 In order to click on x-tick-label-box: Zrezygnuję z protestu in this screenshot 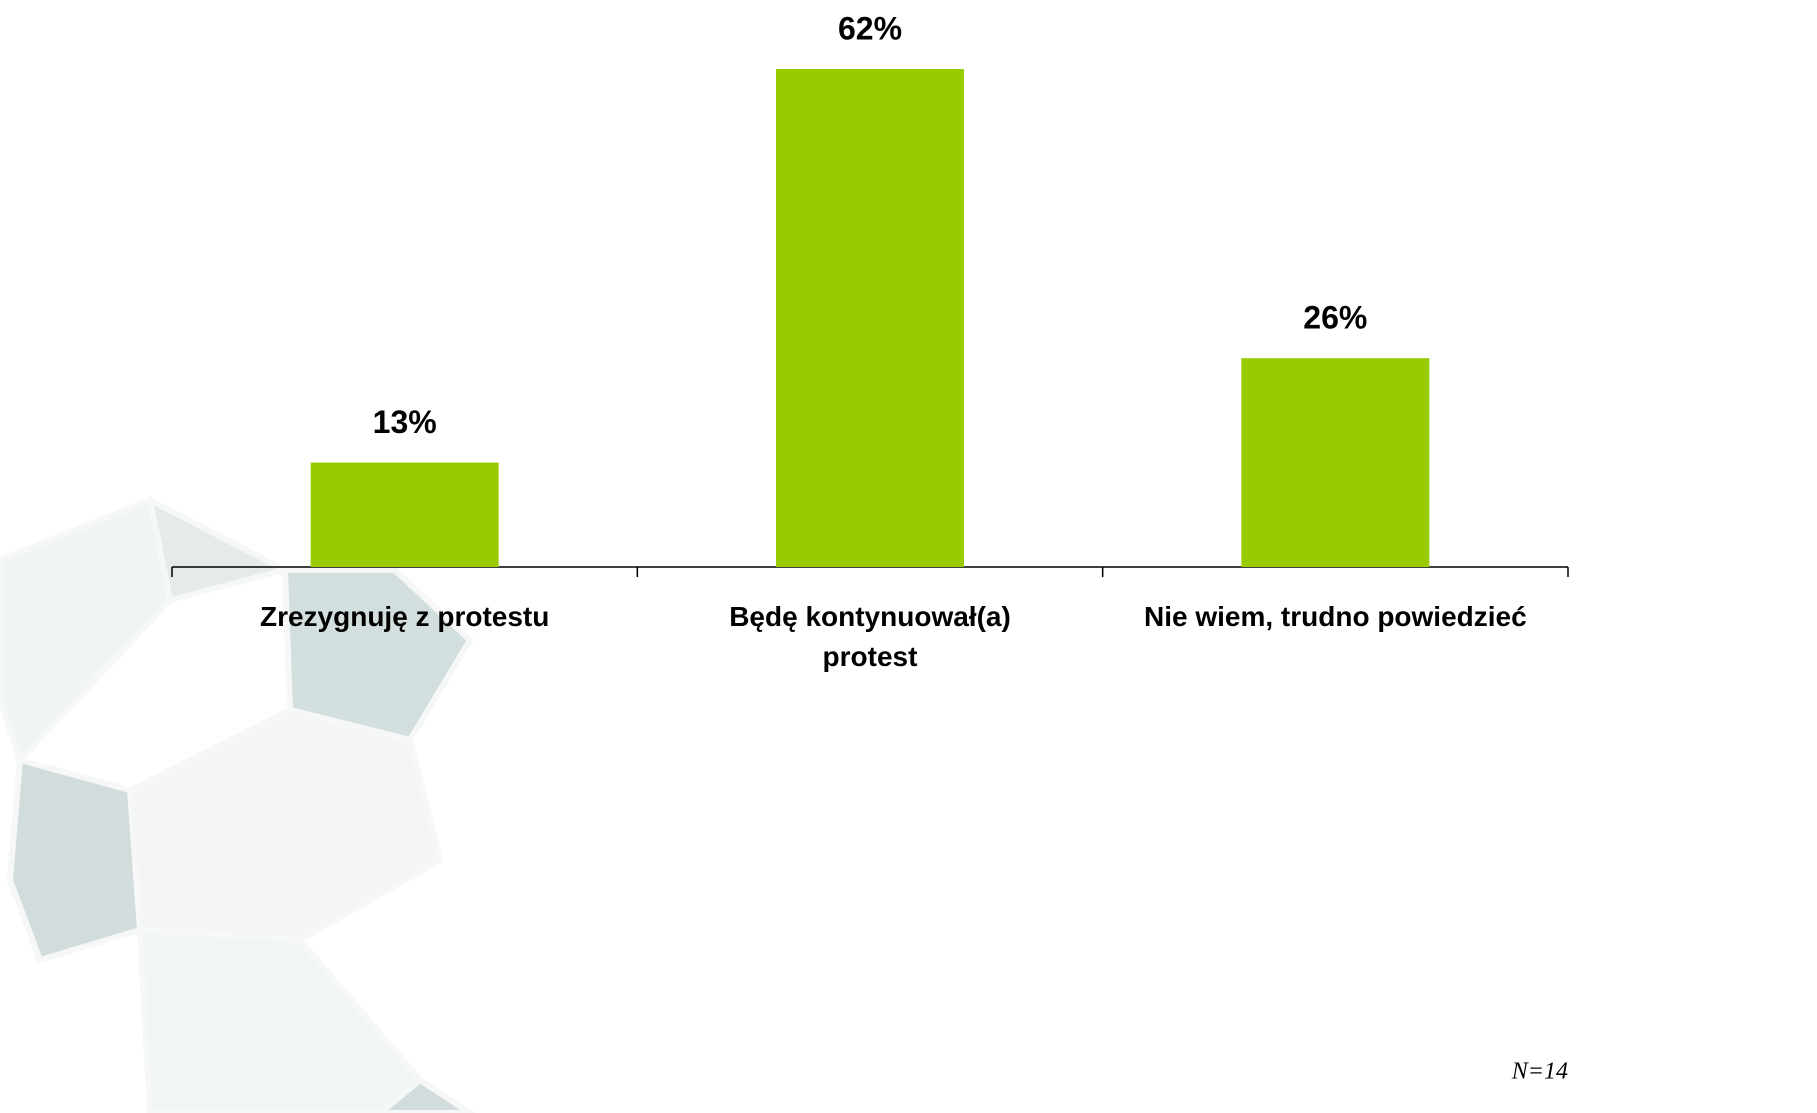, I will do `click(404, 616)`.